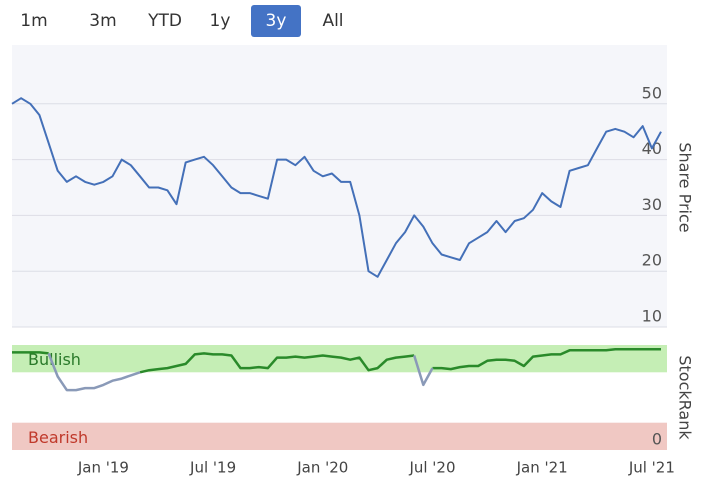 The image size is (705, 498). What do you see at coordinates (102, 21) in the screenshot?
I see `range-button: 3m` at bounding box center [102, 21].